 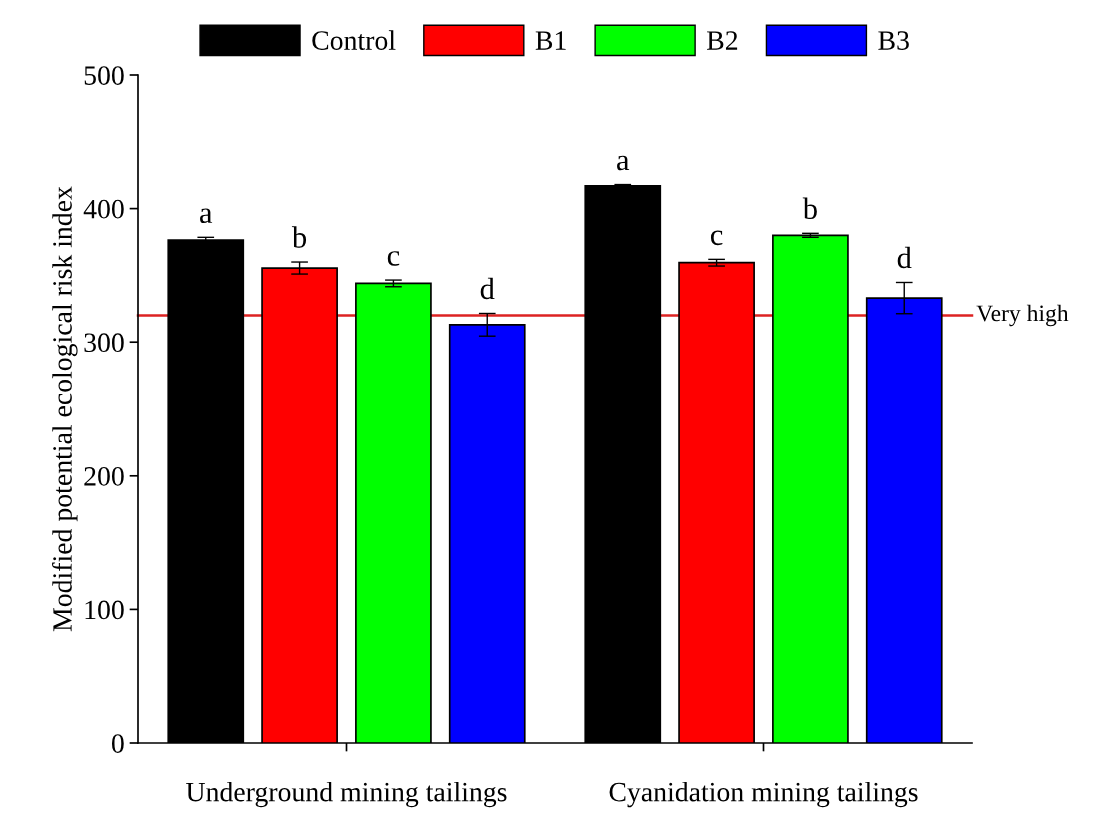 I want to click on x-tick-label: Cyanidation mining tailings, so click(x=763, y=794).